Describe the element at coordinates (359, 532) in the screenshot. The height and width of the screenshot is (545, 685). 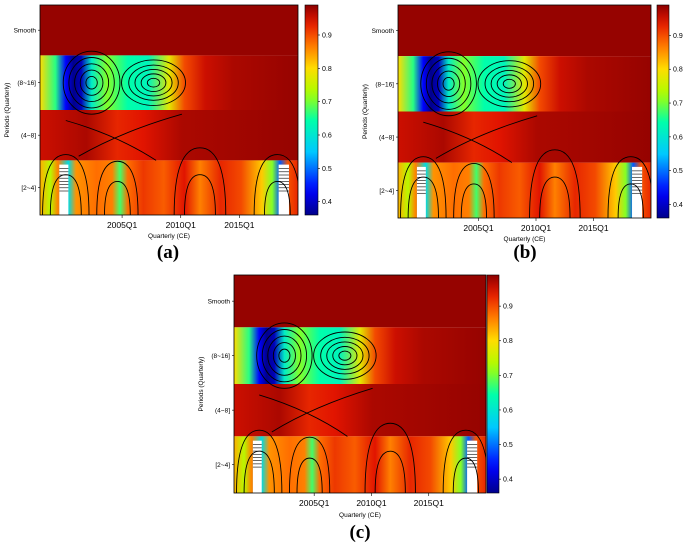
I see `panel-label: (c)` at that location.